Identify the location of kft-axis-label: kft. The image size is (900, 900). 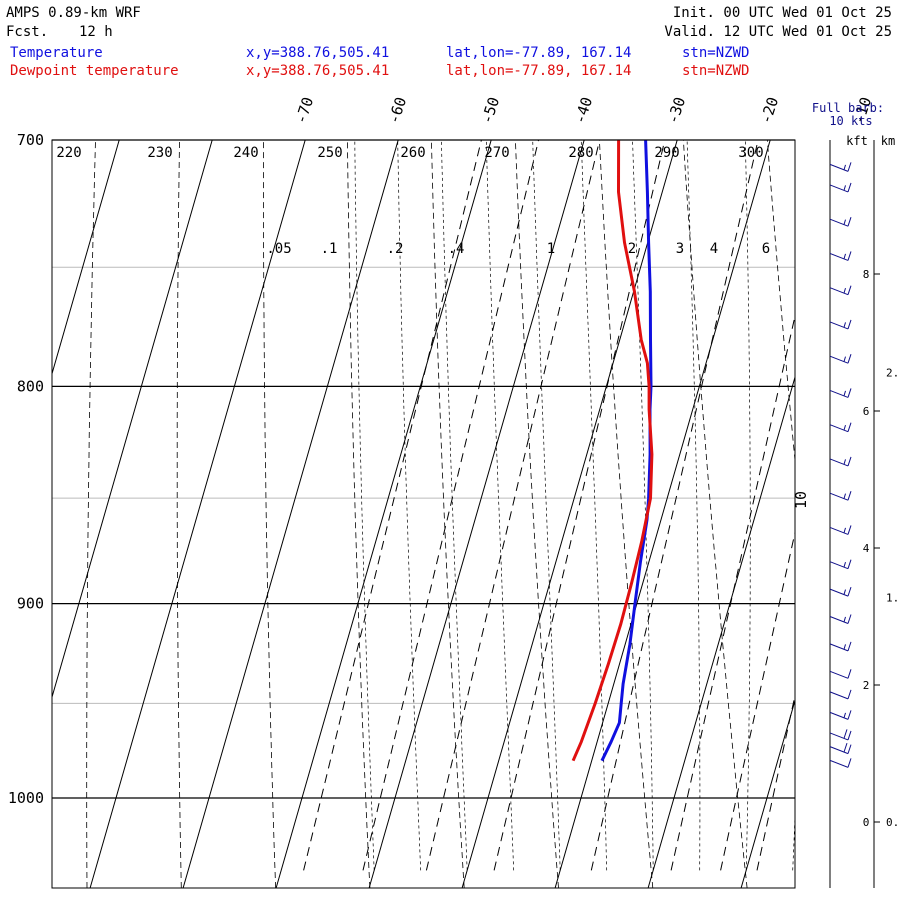
(857, 141).